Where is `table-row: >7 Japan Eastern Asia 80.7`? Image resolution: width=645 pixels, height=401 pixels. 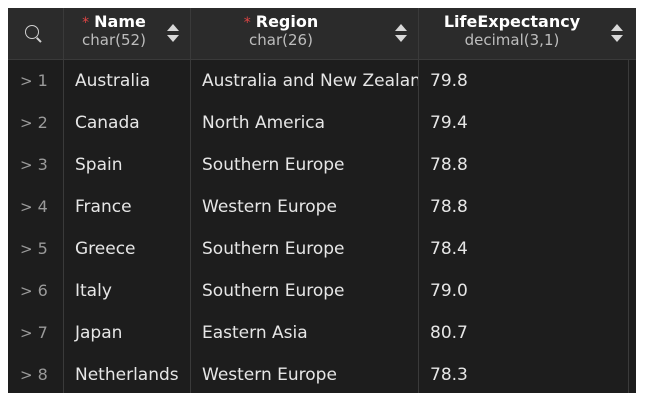 table-row: >7 Japan Eastern Asia 80.7 is located at coordinates (322, 333).